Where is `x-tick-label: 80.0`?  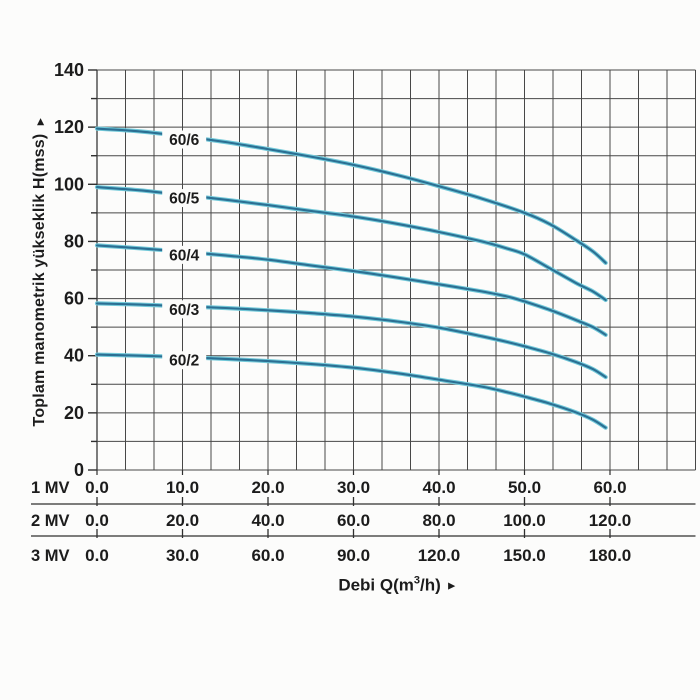
x-tick-label: 80.0 is located at coordinates (438, 520).